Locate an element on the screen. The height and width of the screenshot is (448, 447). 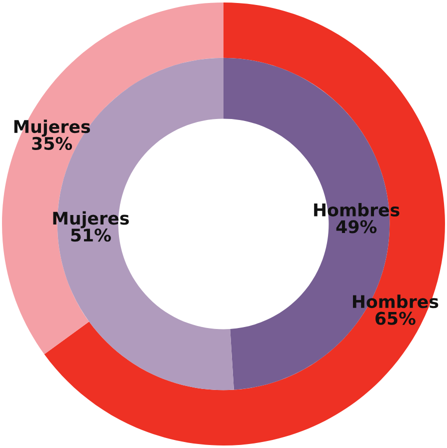
data-label: 35% is located at coordinates (52, 143).